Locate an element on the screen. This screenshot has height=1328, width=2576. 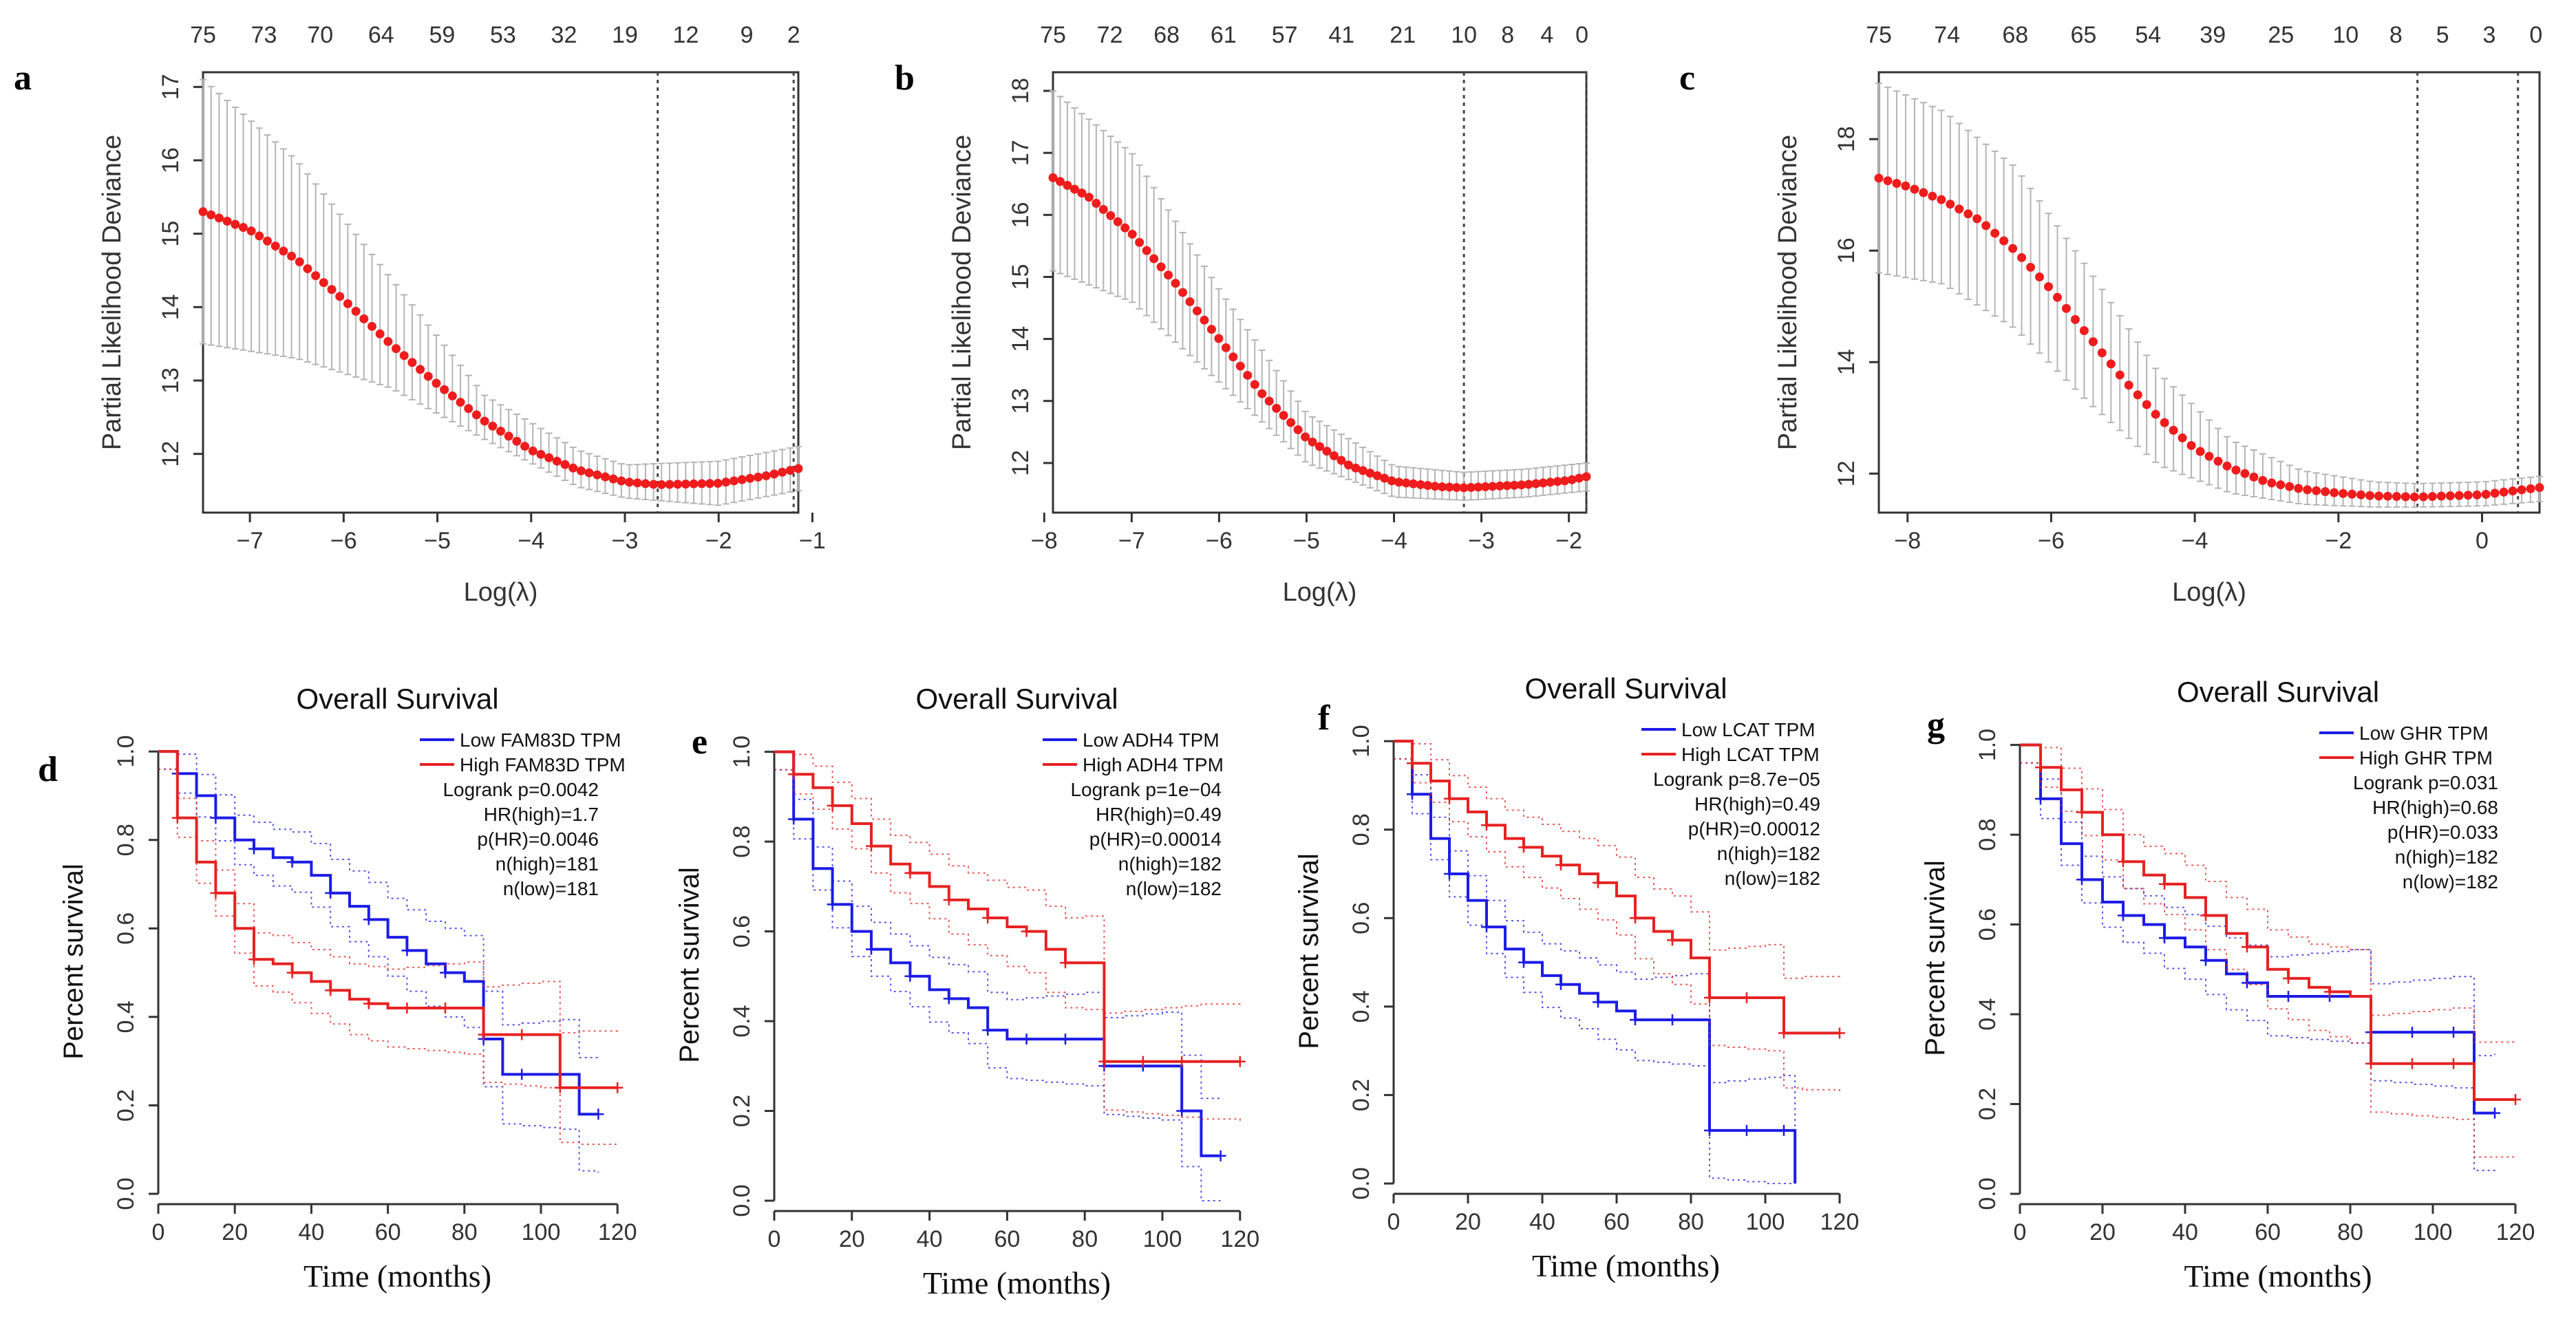
top-count-label: 10 is located at coordinates (2345, 35).